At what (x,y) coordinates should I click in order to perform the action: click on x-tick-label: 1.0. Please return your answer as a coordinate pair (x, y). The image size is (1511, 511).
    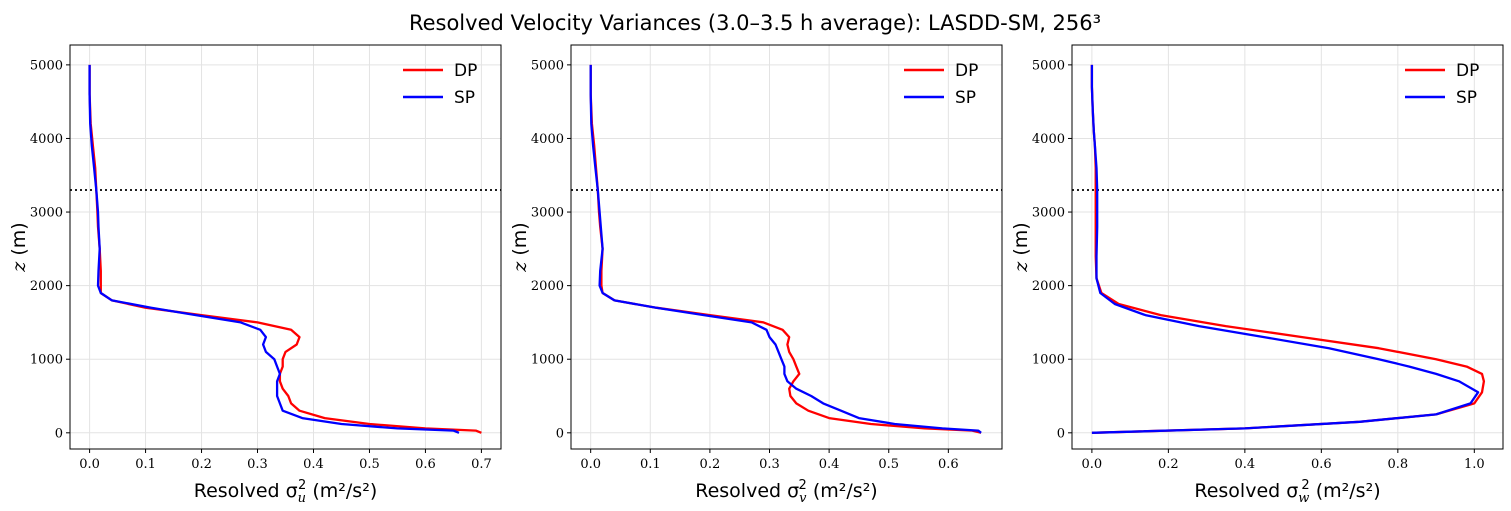
    Looking at the image, I should click on (1474, 464).